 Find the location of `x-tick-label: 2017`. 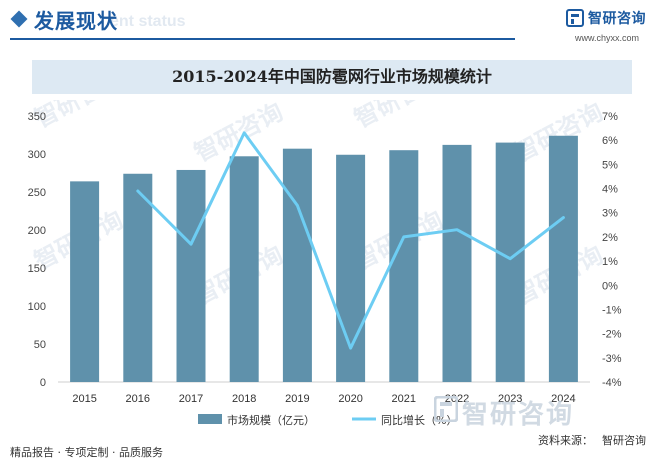

x-tick-label: 2017 is located at coordinates (191, 399).